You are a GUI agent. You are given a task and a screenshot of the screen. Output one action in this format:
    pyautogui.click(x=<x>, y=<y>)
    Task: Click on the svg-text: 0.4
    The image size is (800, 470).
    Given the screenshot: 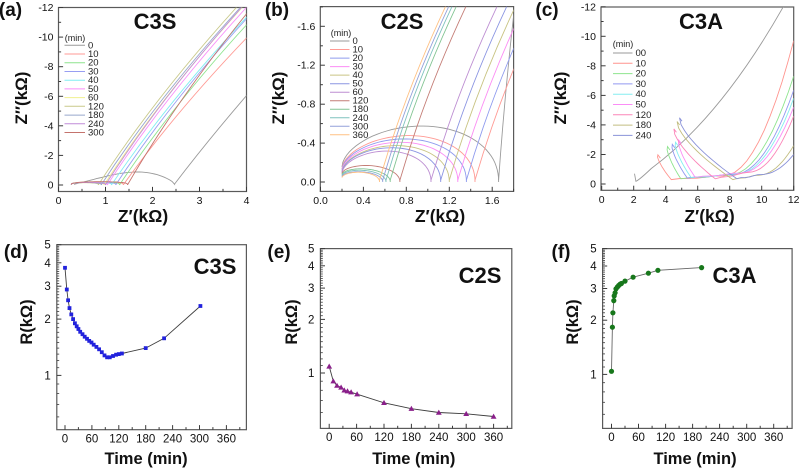 What is the action you would take?
    pyautogui.click(x=363, y=201)
    